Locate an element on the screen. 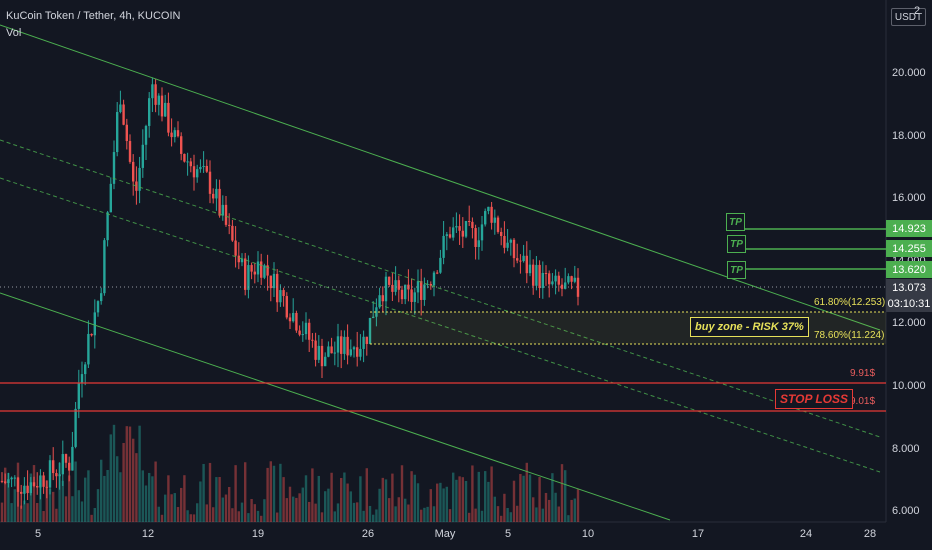 The height and width of the screenshot is (550, 932). buy-zone-label: buy zone - RISK 37% is located at coordinates (749, 327).